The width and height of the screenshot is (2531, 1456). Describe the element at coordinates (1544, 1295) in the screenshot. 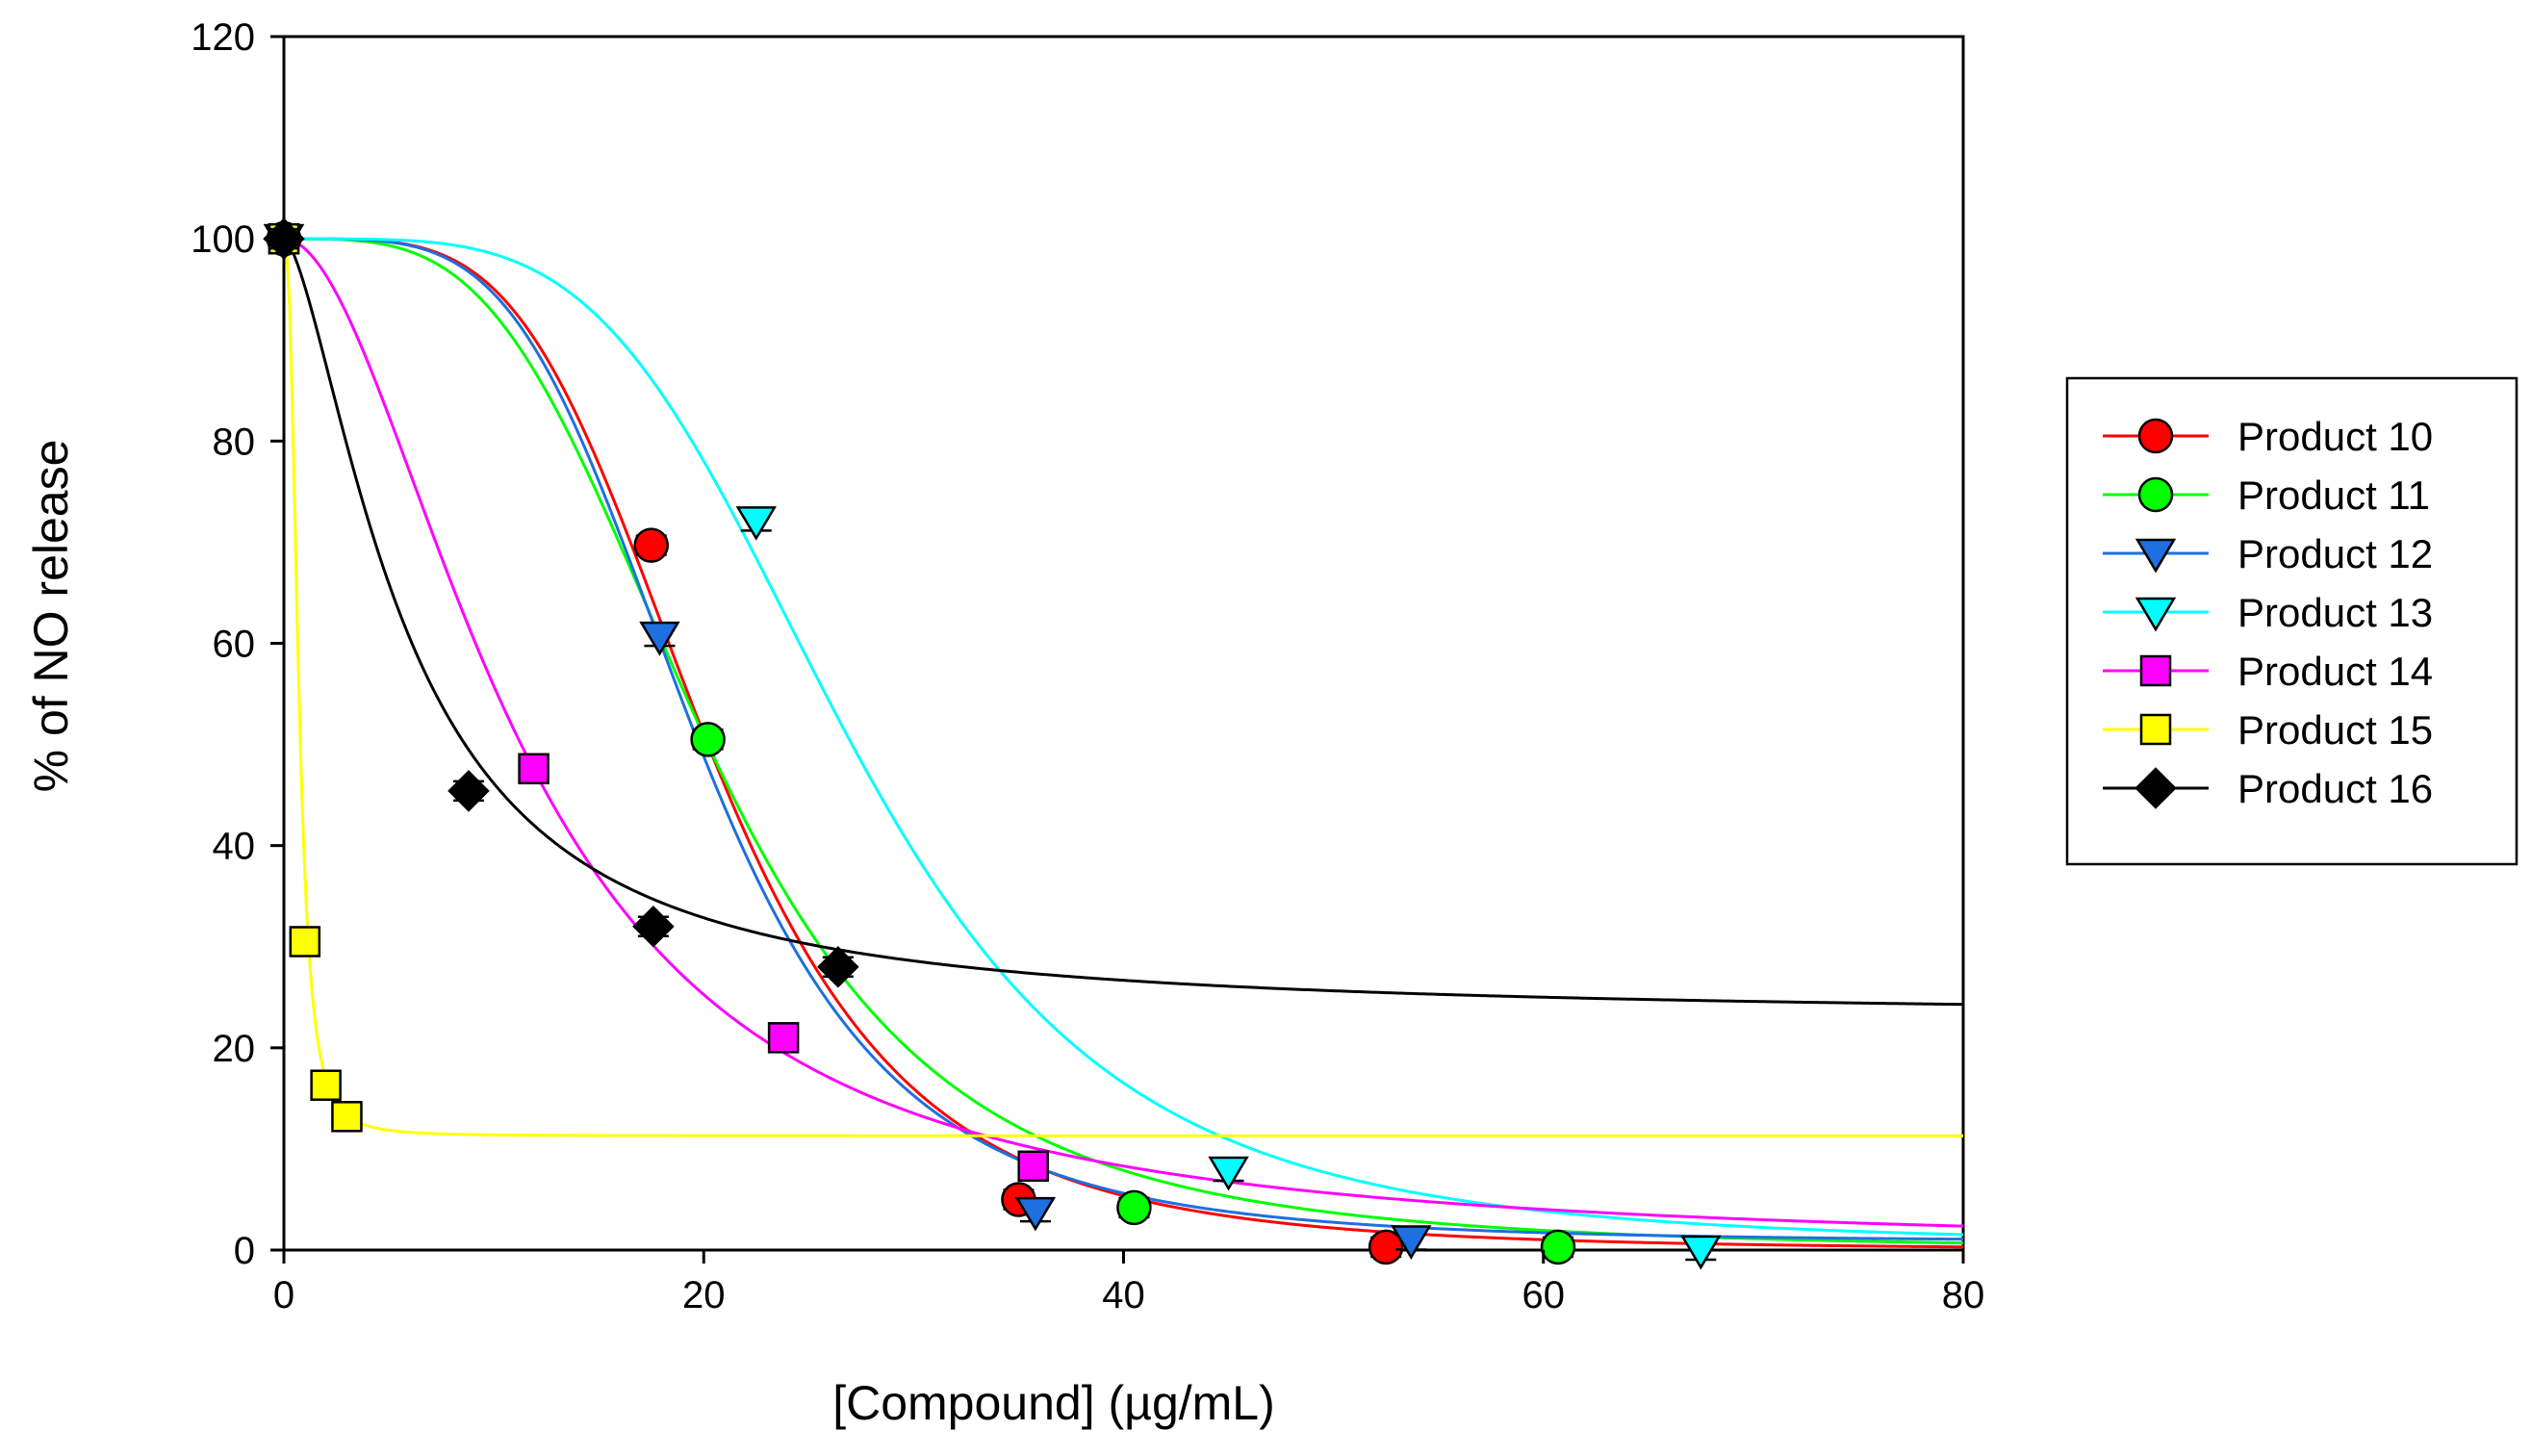

I see `x-tick-label: 60` at that location.